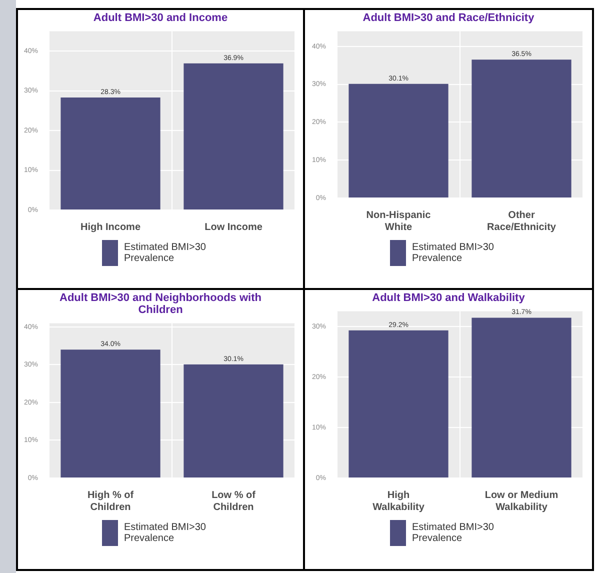 Image resolution: width=596 pixels, height=573 pixels. Describe the element at coordinates (233, 227) in the screenshot. I see `x-tick-label: Low Income` at that location.